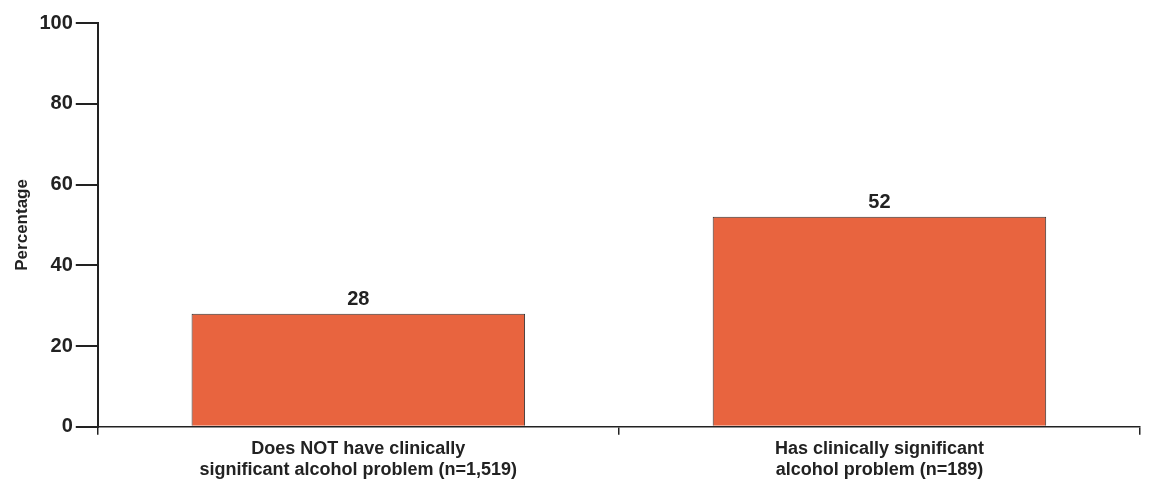 Image resolution: width=1158 pixels, height=492 pixels. What do you see at coordinates (56, 21) in the screenshot?
I see `y-tick-label: 100` at bounding box center [56, 21].